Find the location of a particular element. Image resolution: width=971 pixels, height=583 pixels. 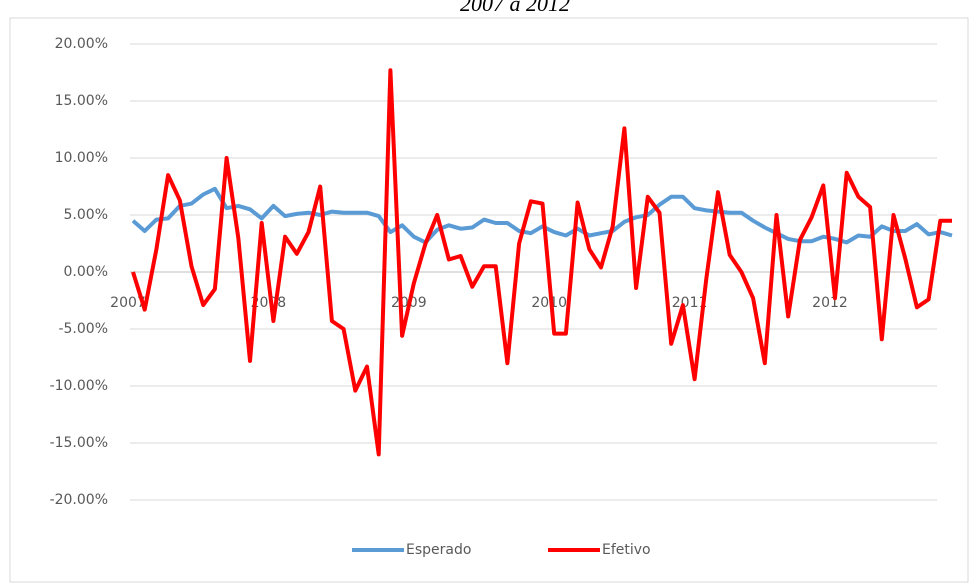

legend-label: Esperado is located at coordinates (438, 550).